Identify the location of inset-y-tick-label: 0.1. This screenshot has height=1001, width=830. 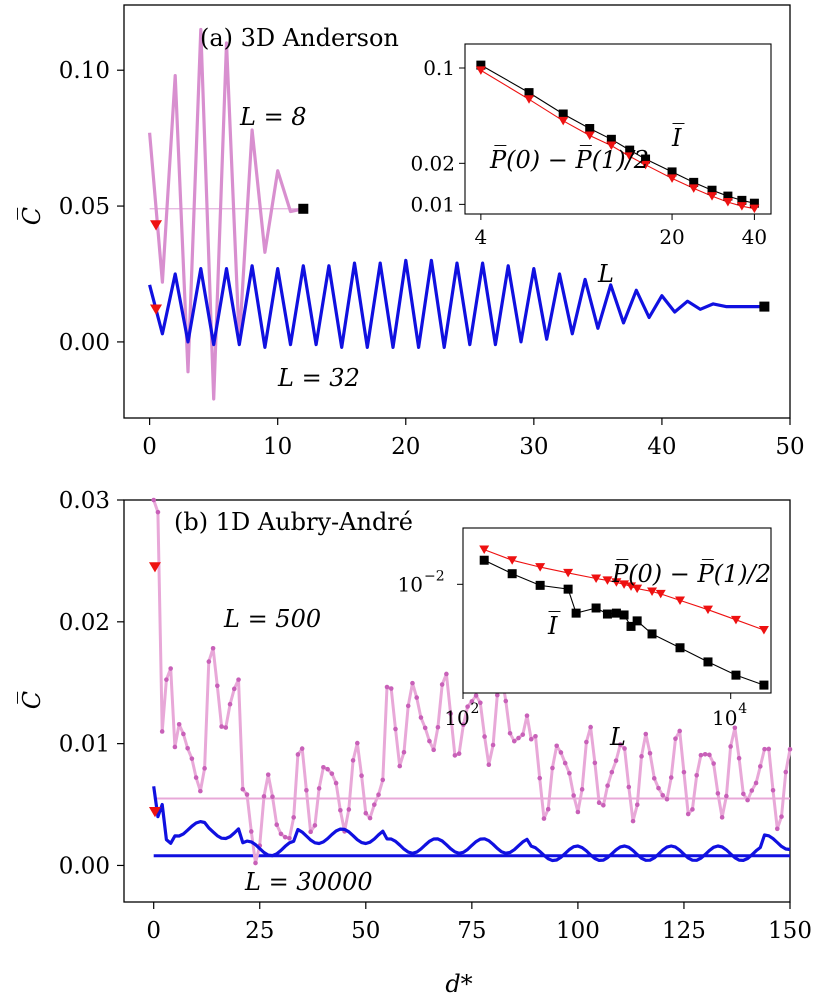
(439, 68).